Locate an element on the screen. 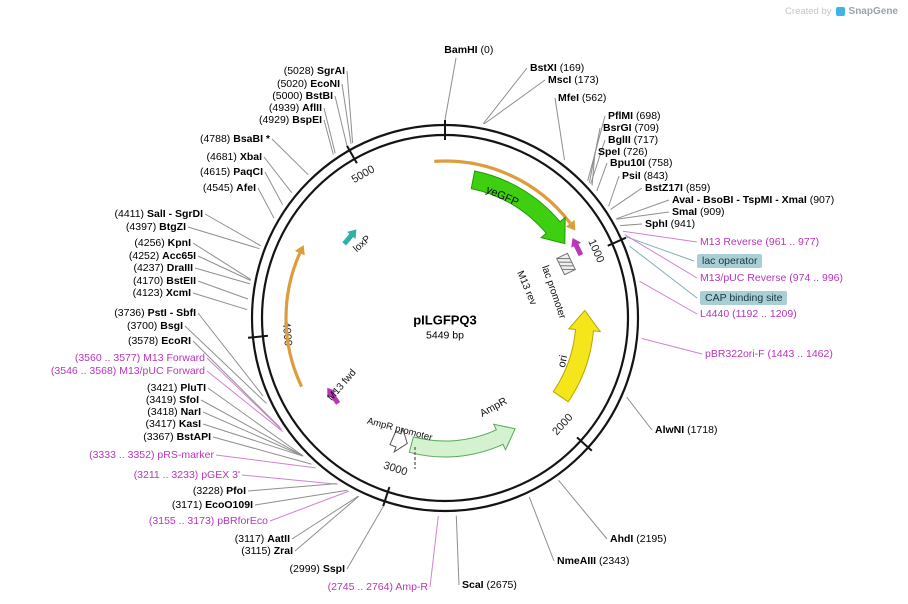 The width and height of the screenshot is (908, 604). label-position: (169) is located at coordinates (572, 68).